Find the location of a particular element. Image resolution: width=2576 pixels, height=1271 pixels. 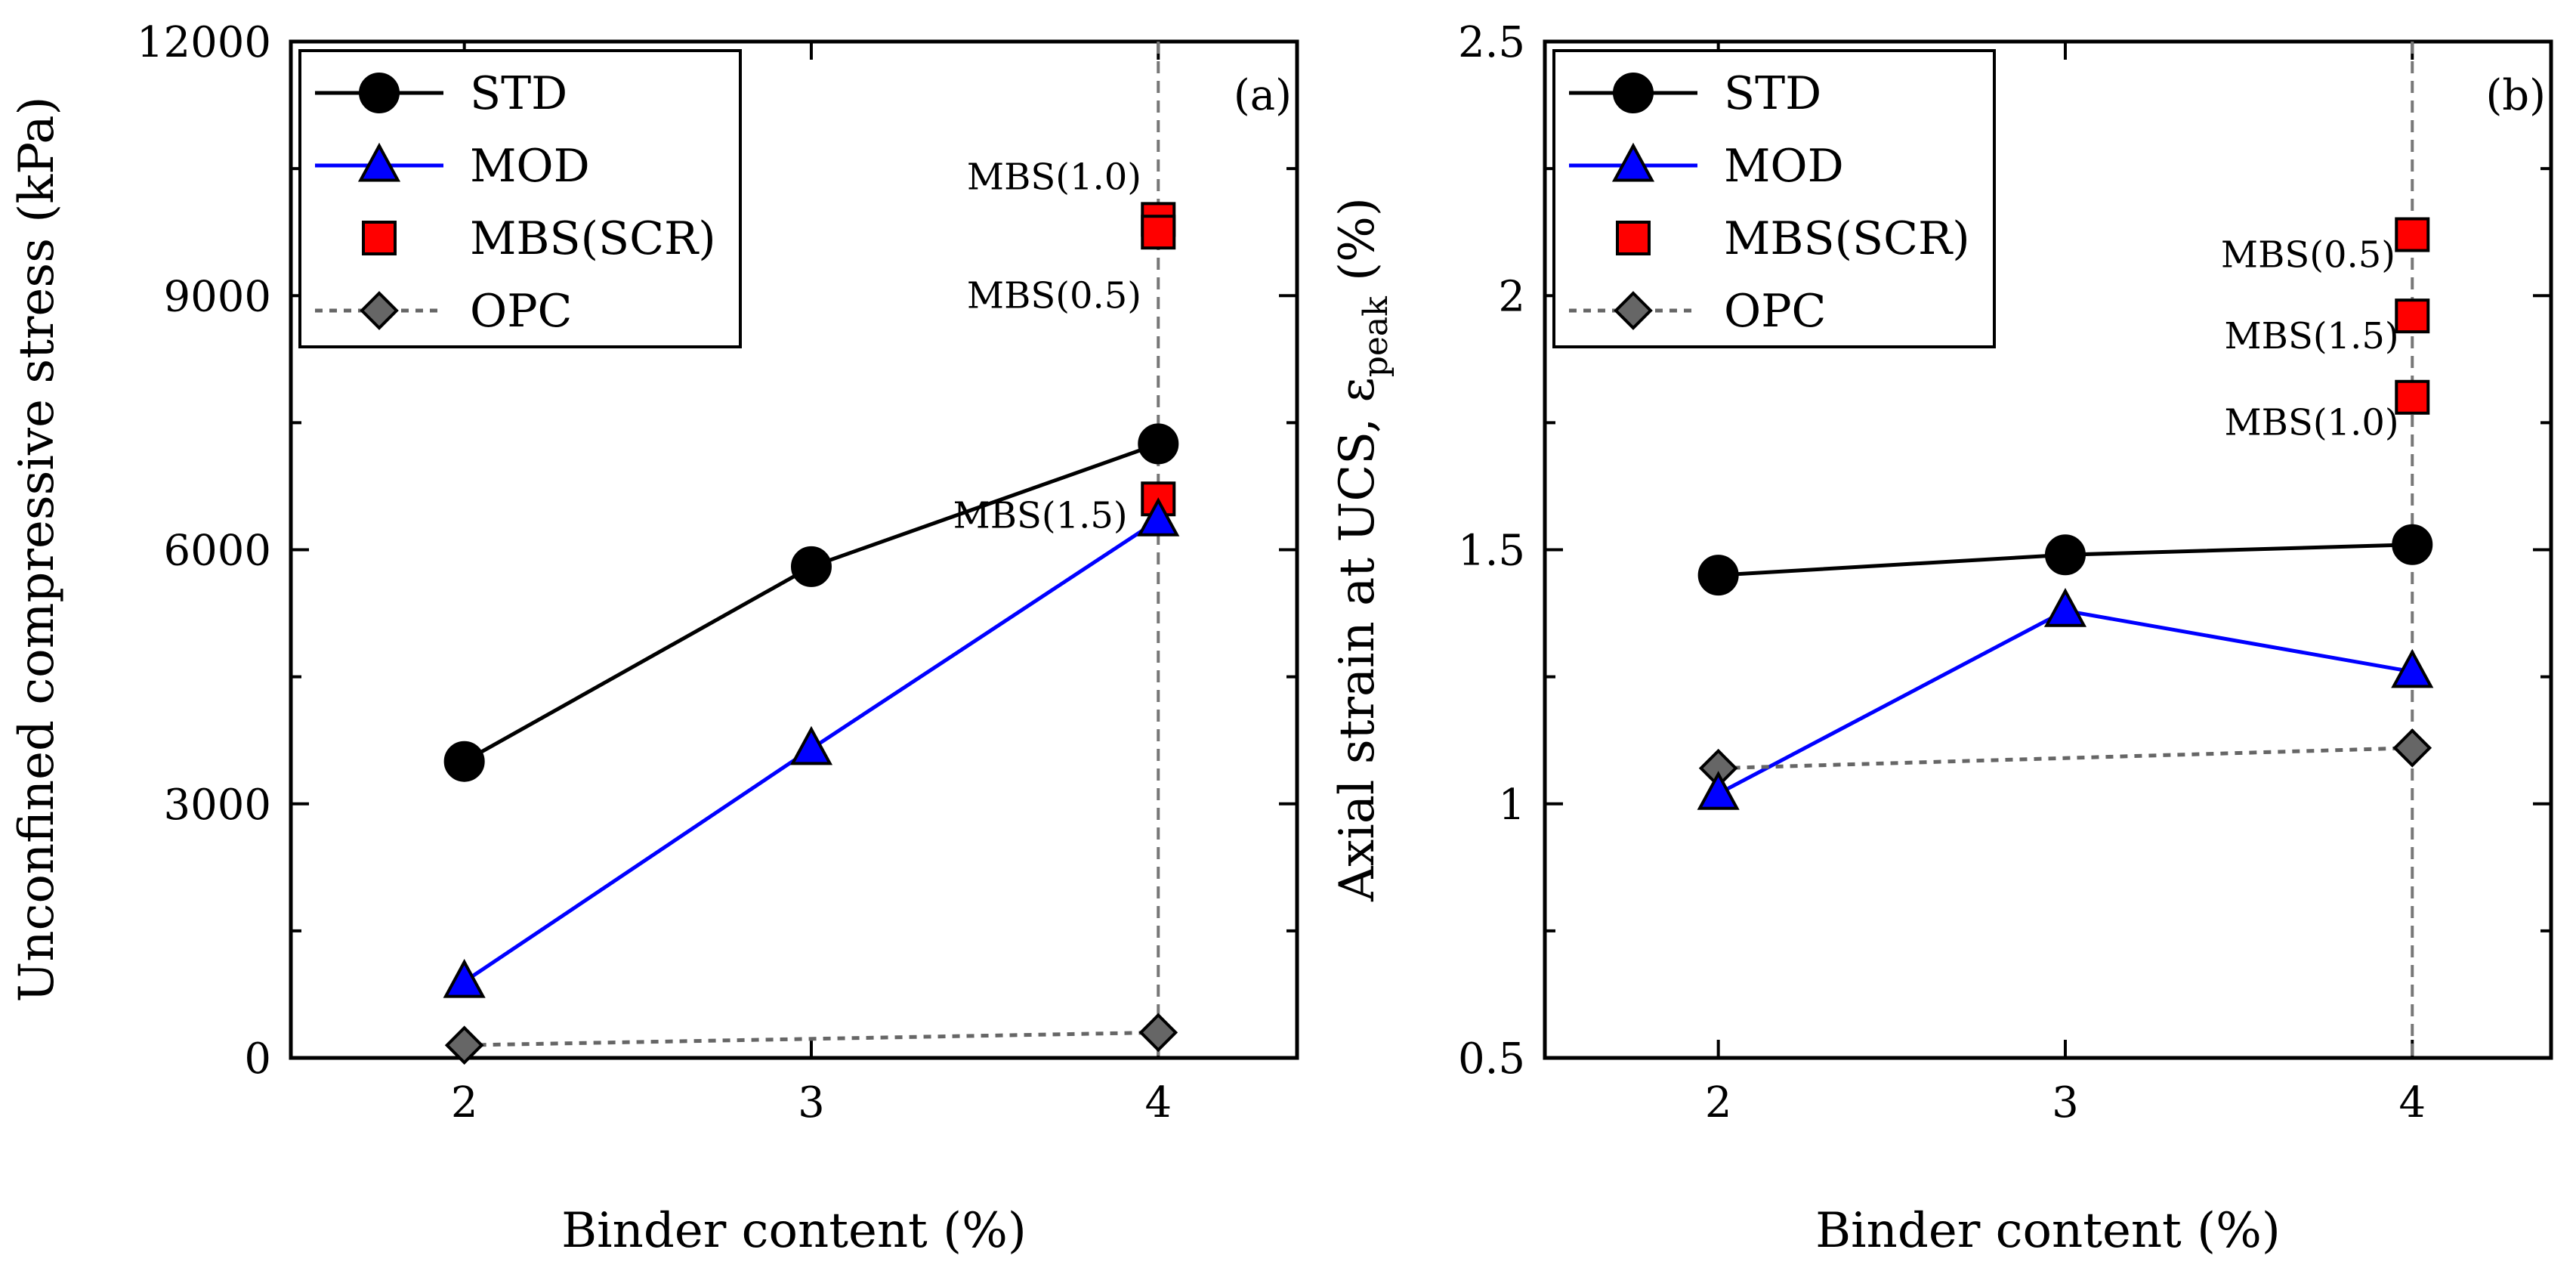

panel-b-annotation: MBS(1.0) is located at coordinates (2312, 422).